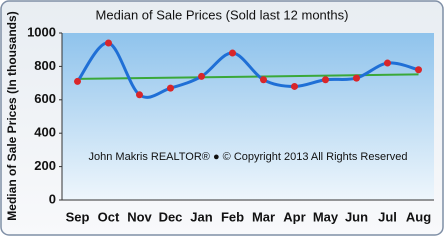 The image size is (444, 241). What do you see at coordinates (12, 115) in the screenshot?
I see `y-axis-label: Median of Sale Prices (In thousands)` at bounding box center [12, 115].